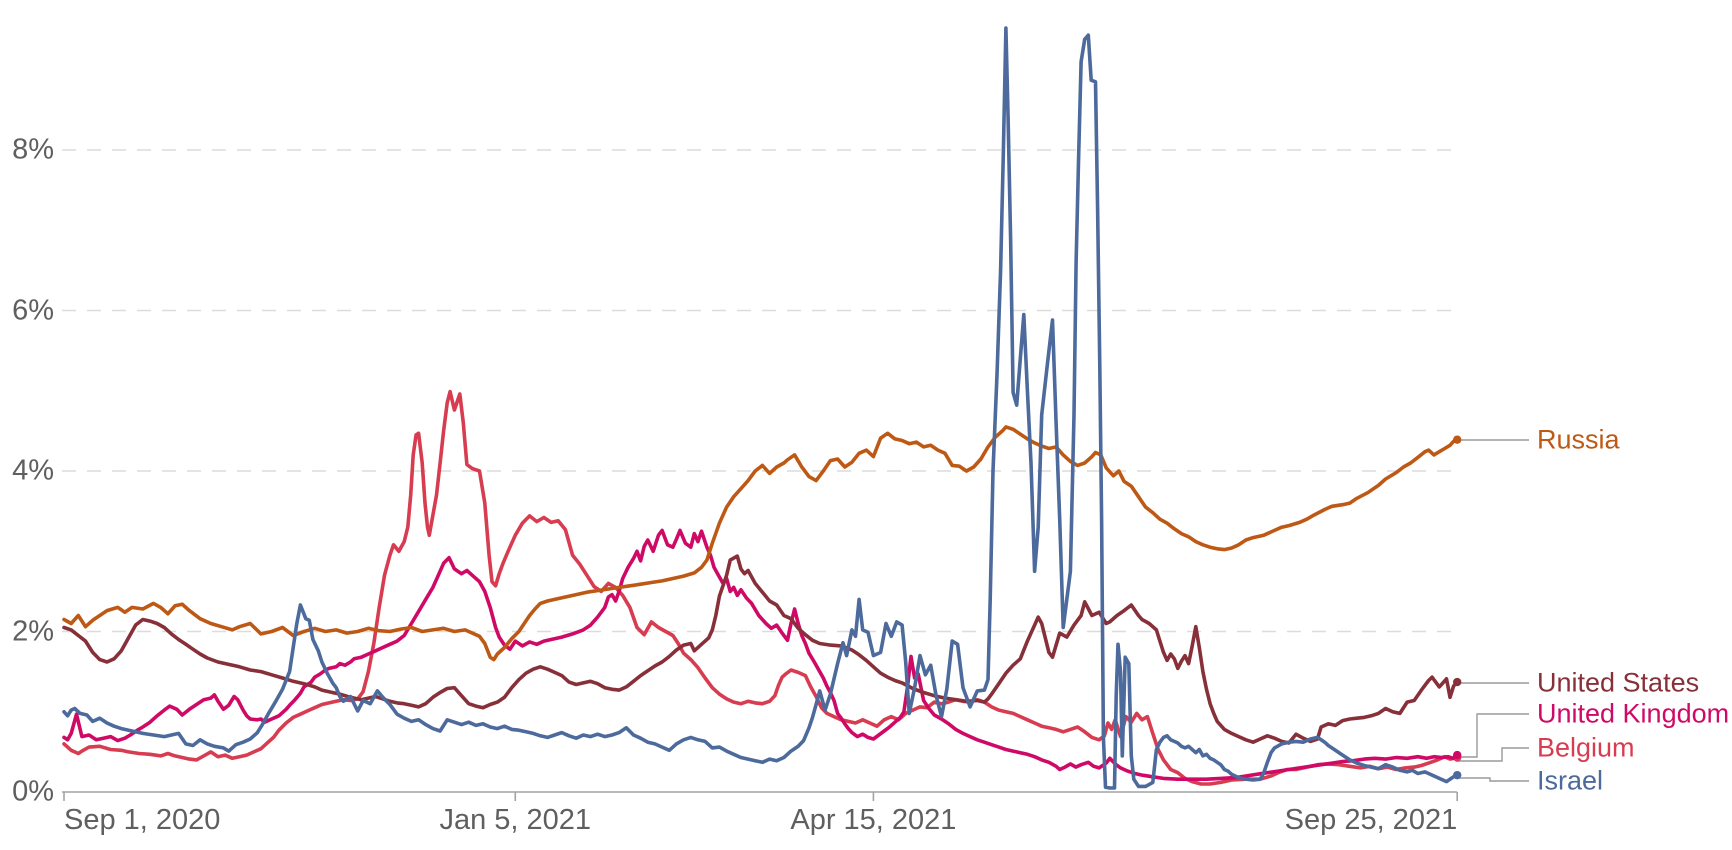 Image resolution: width=1732 pixels, height=850 pixels. What do you see at coordinates (1371, 820) in the screenshot?
I see `x-axis-label-sep-25-2021: Sep 25, 2021` at bounding box center [1371, 820].